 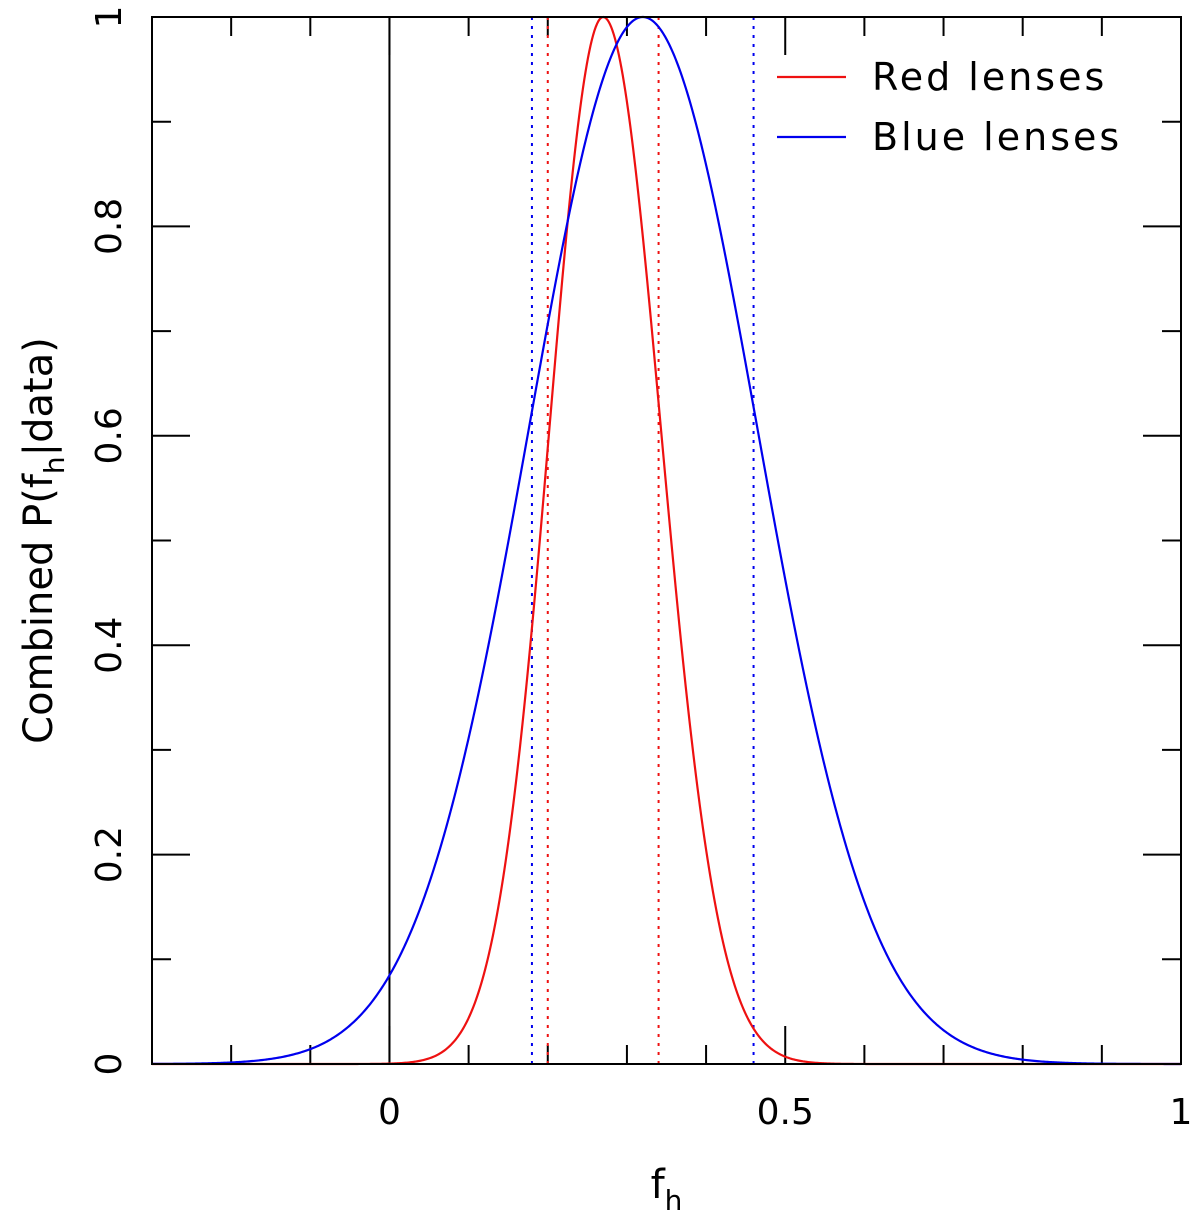 I want to click on y-tick-label: 0.8, so click(x=109, y=226).